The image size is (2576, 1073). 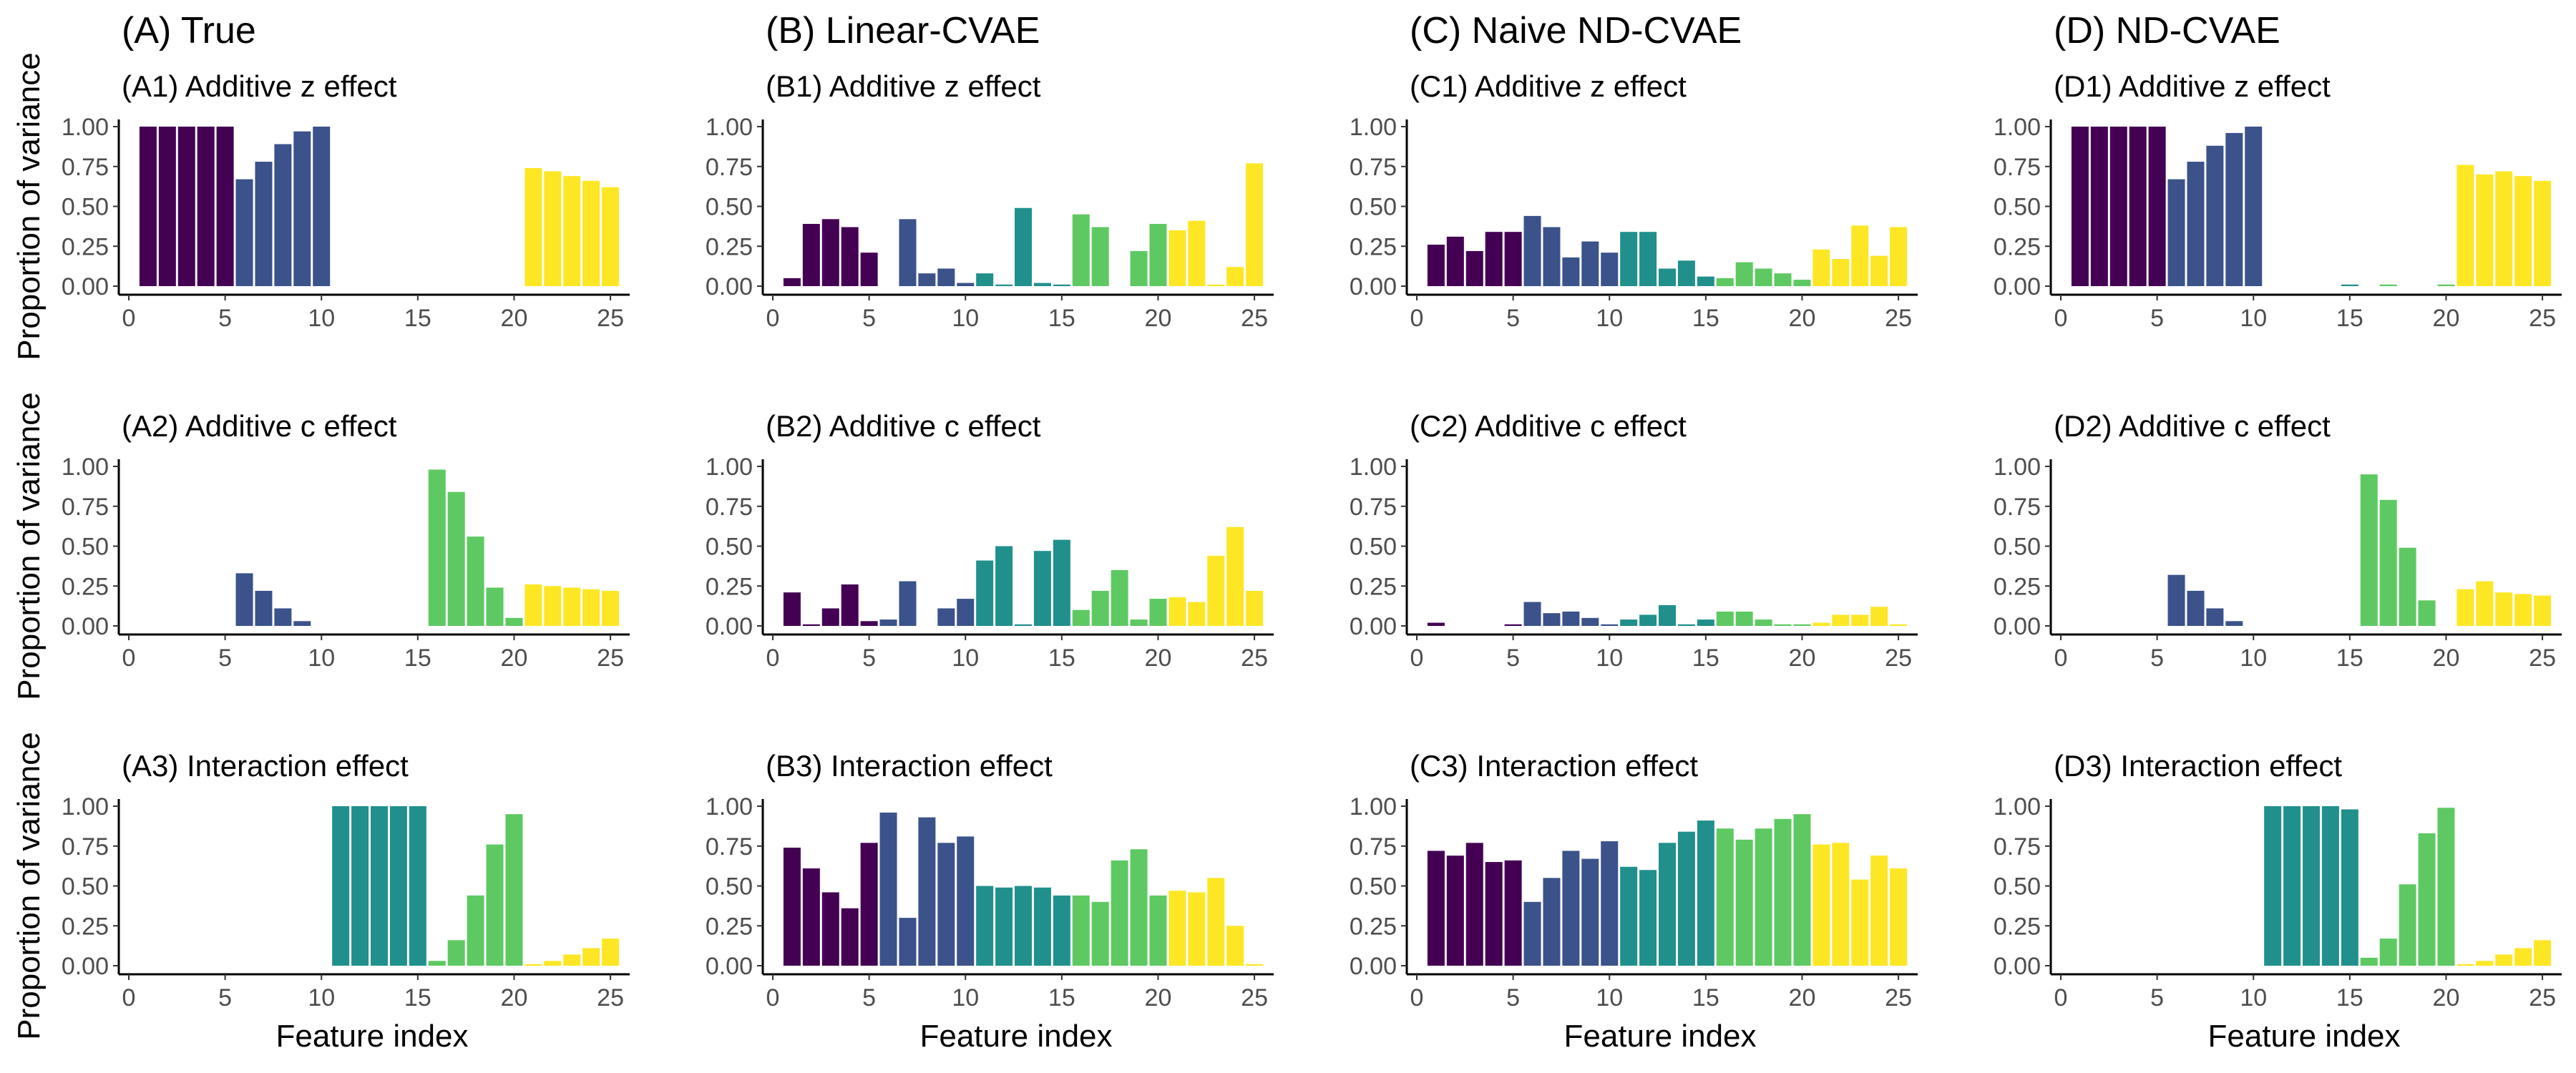 I want to click on panel-title: (B3) Interaction effect, so click(x=909, y=766).